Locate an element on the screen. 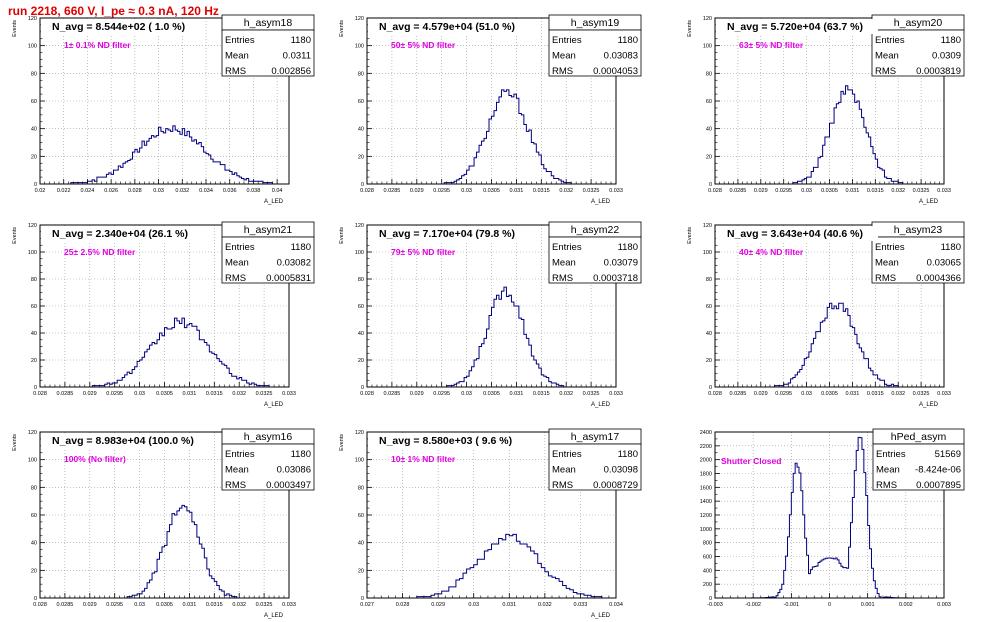 The image size is (996, 622). y-tick-label: 2200 is located at coordinates (706, 447).